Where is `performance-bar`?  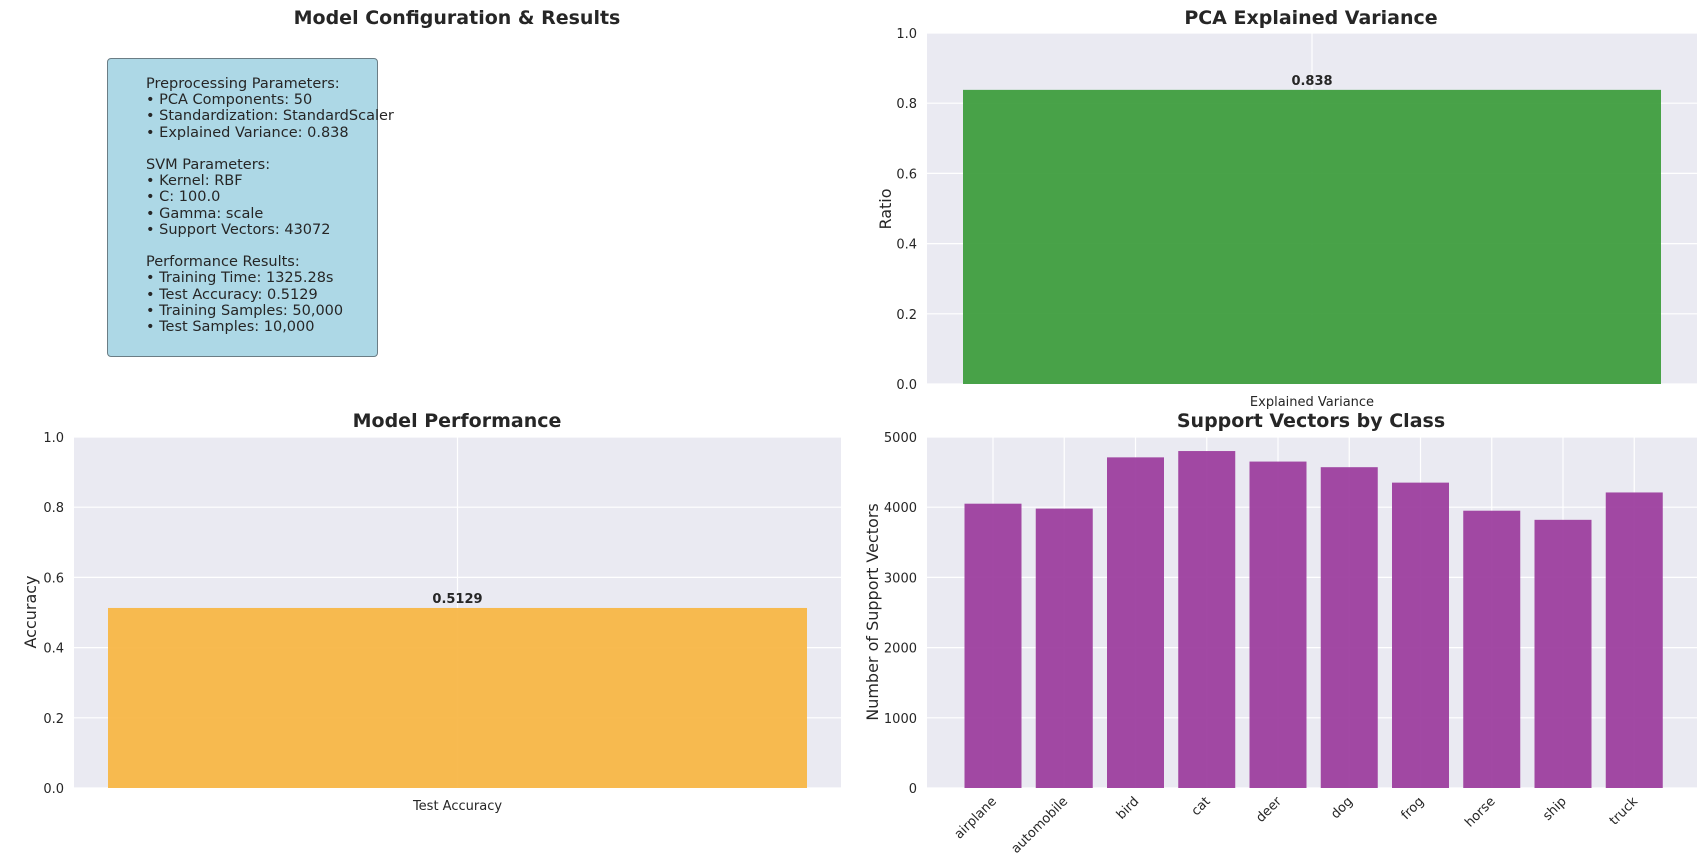 performance-bar is located at coordinates (457, 697).